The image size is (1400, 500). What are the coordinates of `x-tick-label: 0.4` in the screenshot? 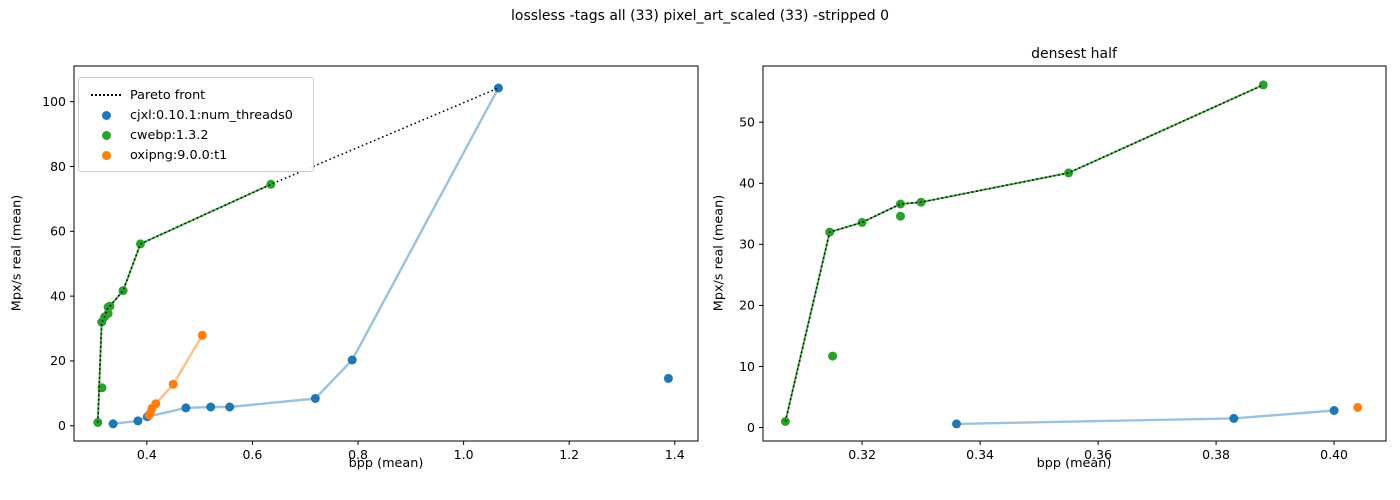 It's located at (147, 454).